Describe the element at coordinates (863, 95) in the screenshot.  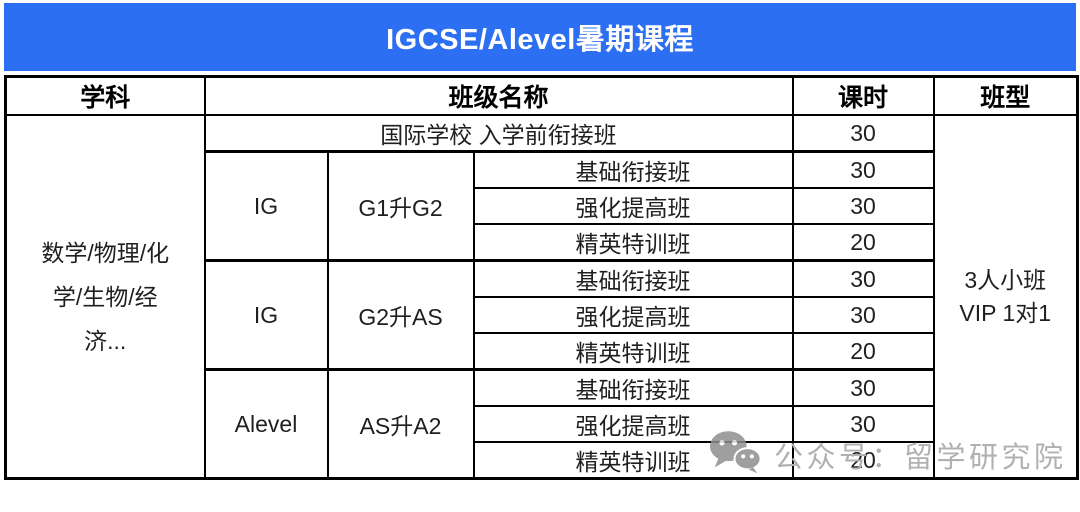
I see `header-cell-hours: 课时` at that location.